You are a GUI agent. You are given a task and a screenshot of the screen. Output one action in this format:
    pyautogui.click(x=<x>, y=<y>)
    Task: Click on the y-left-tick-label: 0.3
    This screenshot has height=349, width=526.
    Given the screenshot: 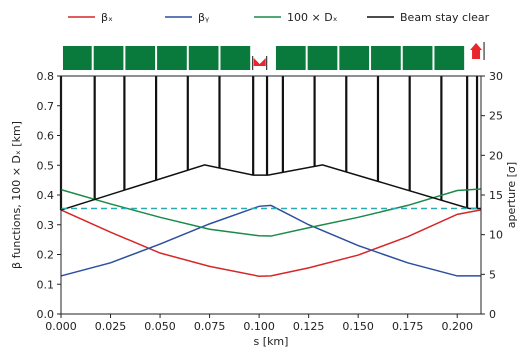 What is the action you would take?
    pyautogui.click(x=46, y=225)
    